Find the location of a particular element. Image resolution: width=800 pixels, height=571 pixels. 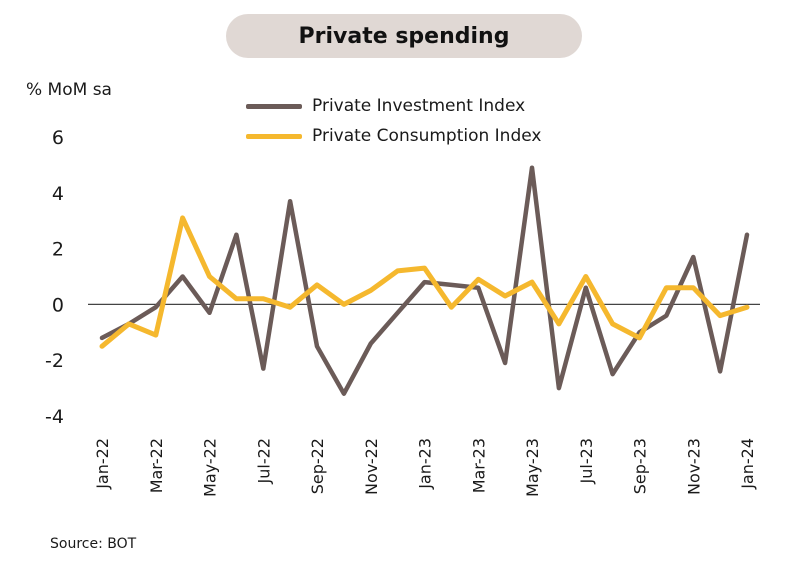

x-tick-label: Sep-22 is located at coordinates (317, 466).